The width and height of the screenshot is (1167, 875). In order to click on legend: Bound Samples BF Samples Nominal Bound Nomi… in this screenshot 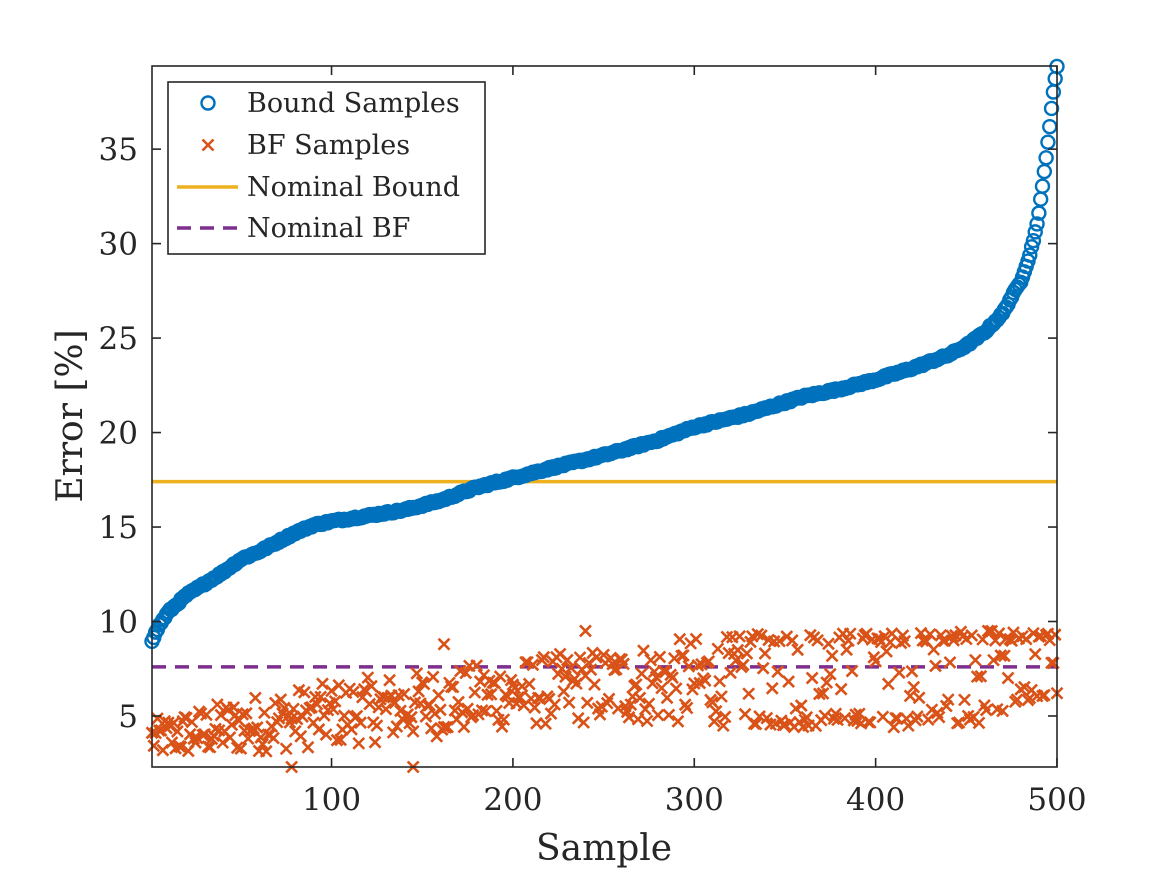, I will do `click(326, 168)`.